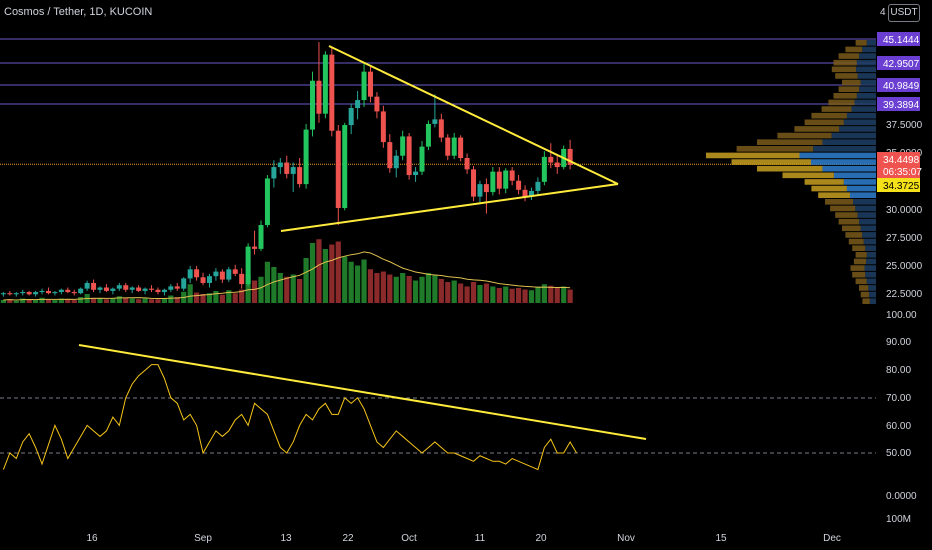 This screenshot has width=932, height=550. I want to click on scale-prefix: 4, so click(883, 12).